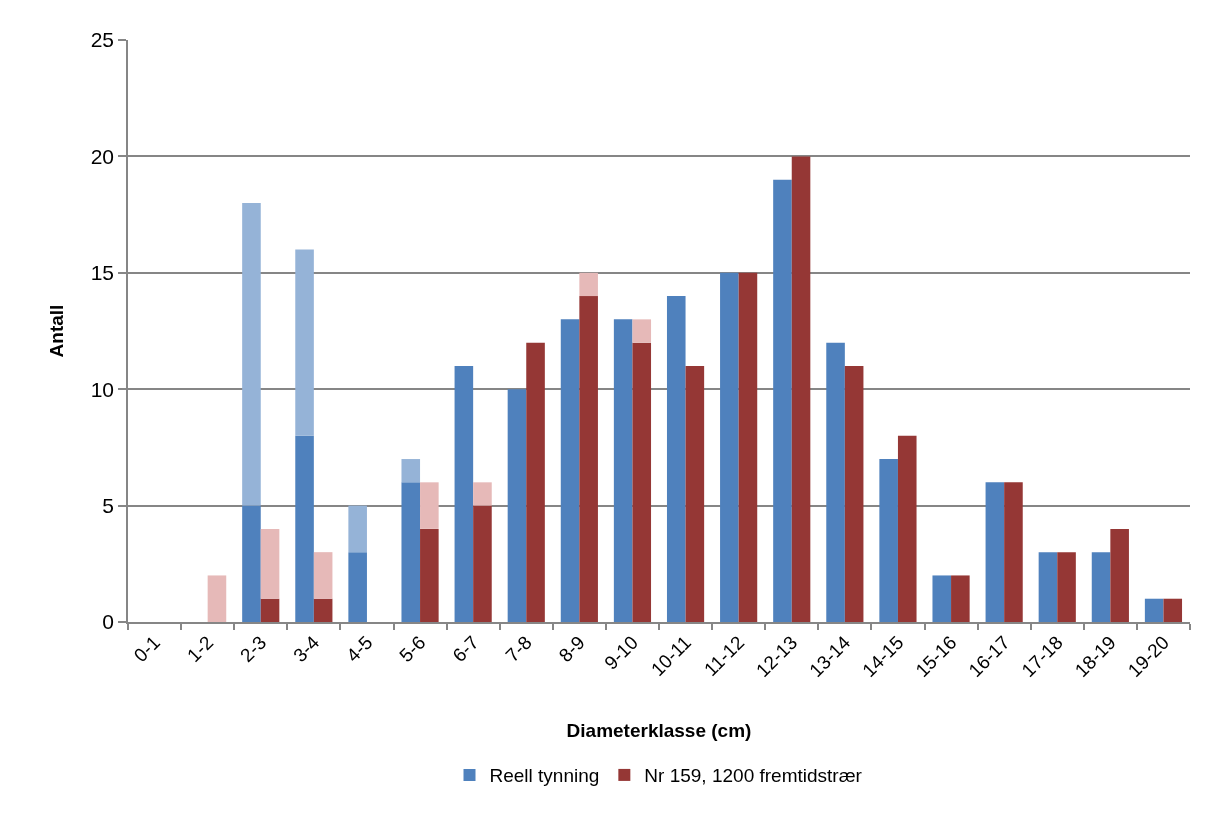  Describe the element at coordinates (253, 649) in the screenshot. I see `x-tick-label: 2-3` at that location.